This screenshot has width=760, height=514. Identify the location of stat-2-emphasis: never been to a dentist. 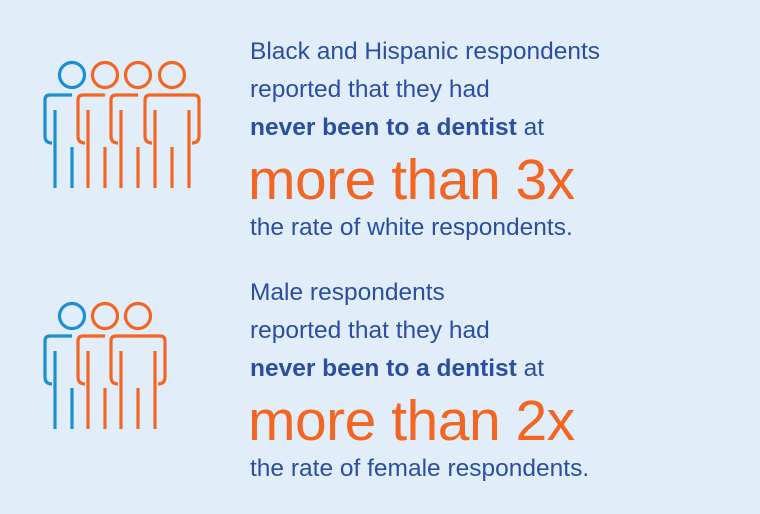
(383, 368).